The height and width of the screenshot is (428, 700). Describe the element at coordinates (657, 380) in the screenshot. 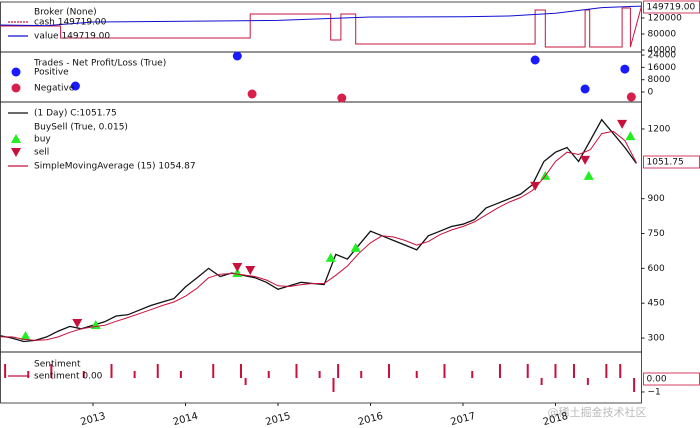

I see `last-value-label: 0.00` at that location.